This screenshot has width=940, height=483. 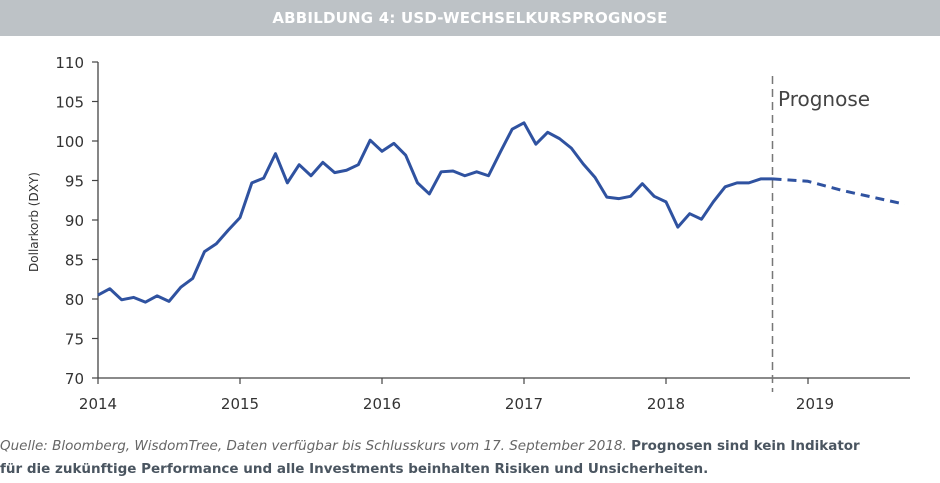 What do you see at coordinates (838, 191) in the screenshot?
I see `forecast-line` at bounding box center [838, 191].